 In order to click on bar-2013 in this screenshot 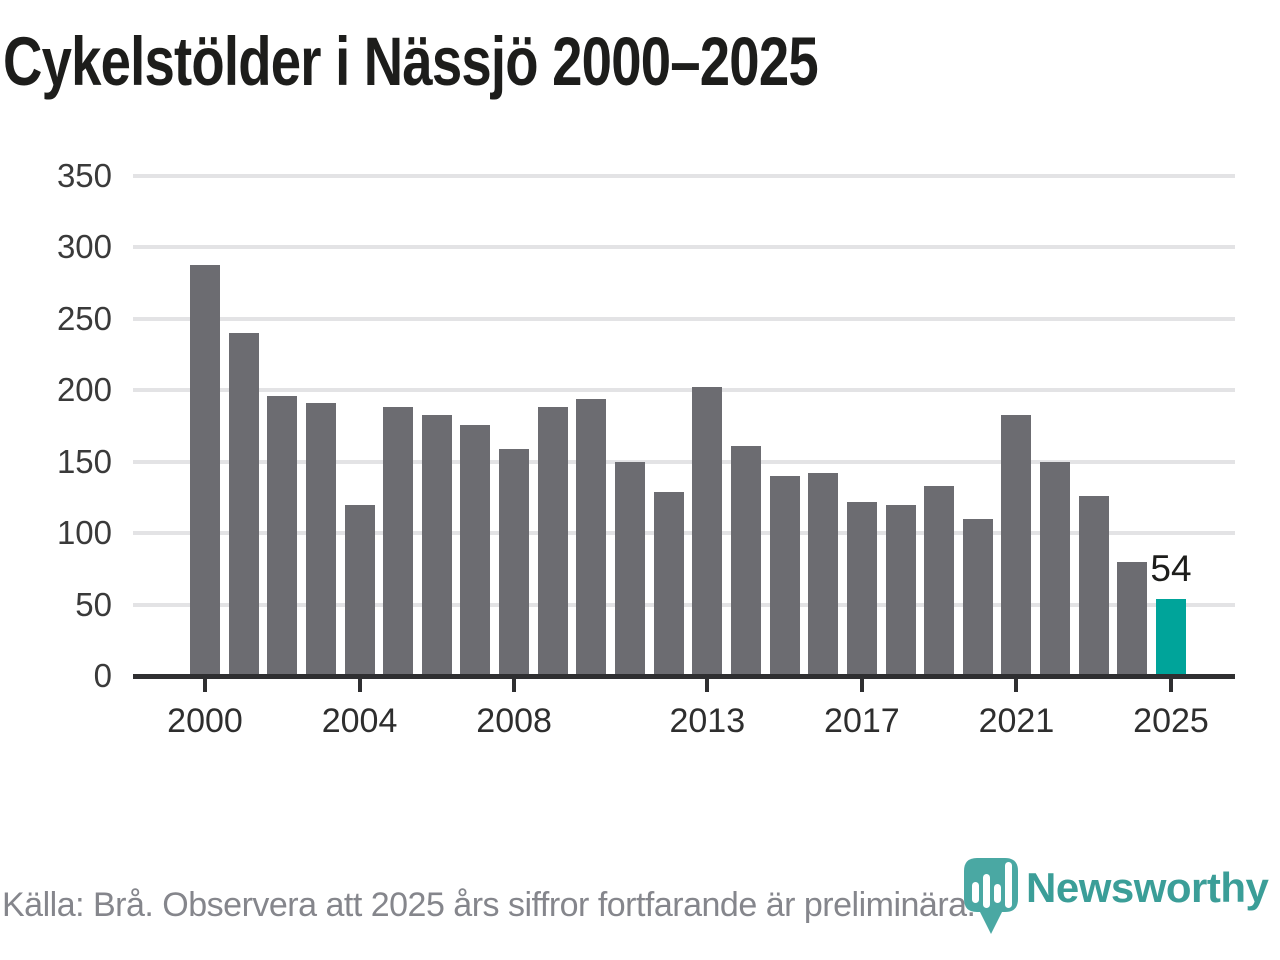, I will do `click(707, 531)`.